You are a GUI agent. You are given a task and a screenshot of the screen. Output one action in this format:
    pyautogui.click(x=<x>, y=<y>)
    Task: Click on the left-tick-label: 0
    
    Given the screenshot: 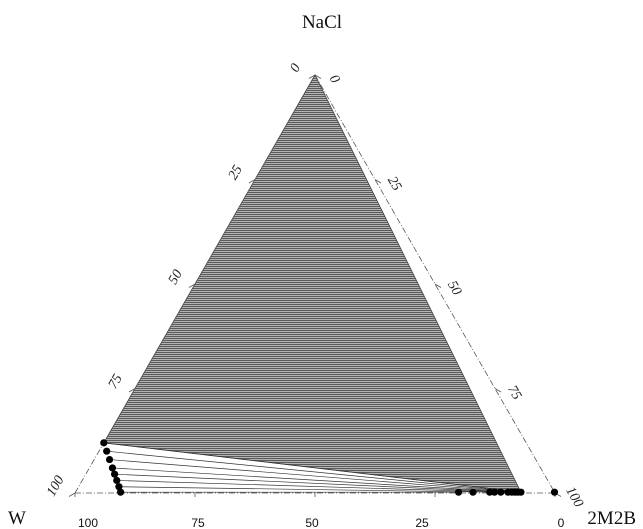 What is the action you would take?
    pyautogui.click(x=296, y=68)
    